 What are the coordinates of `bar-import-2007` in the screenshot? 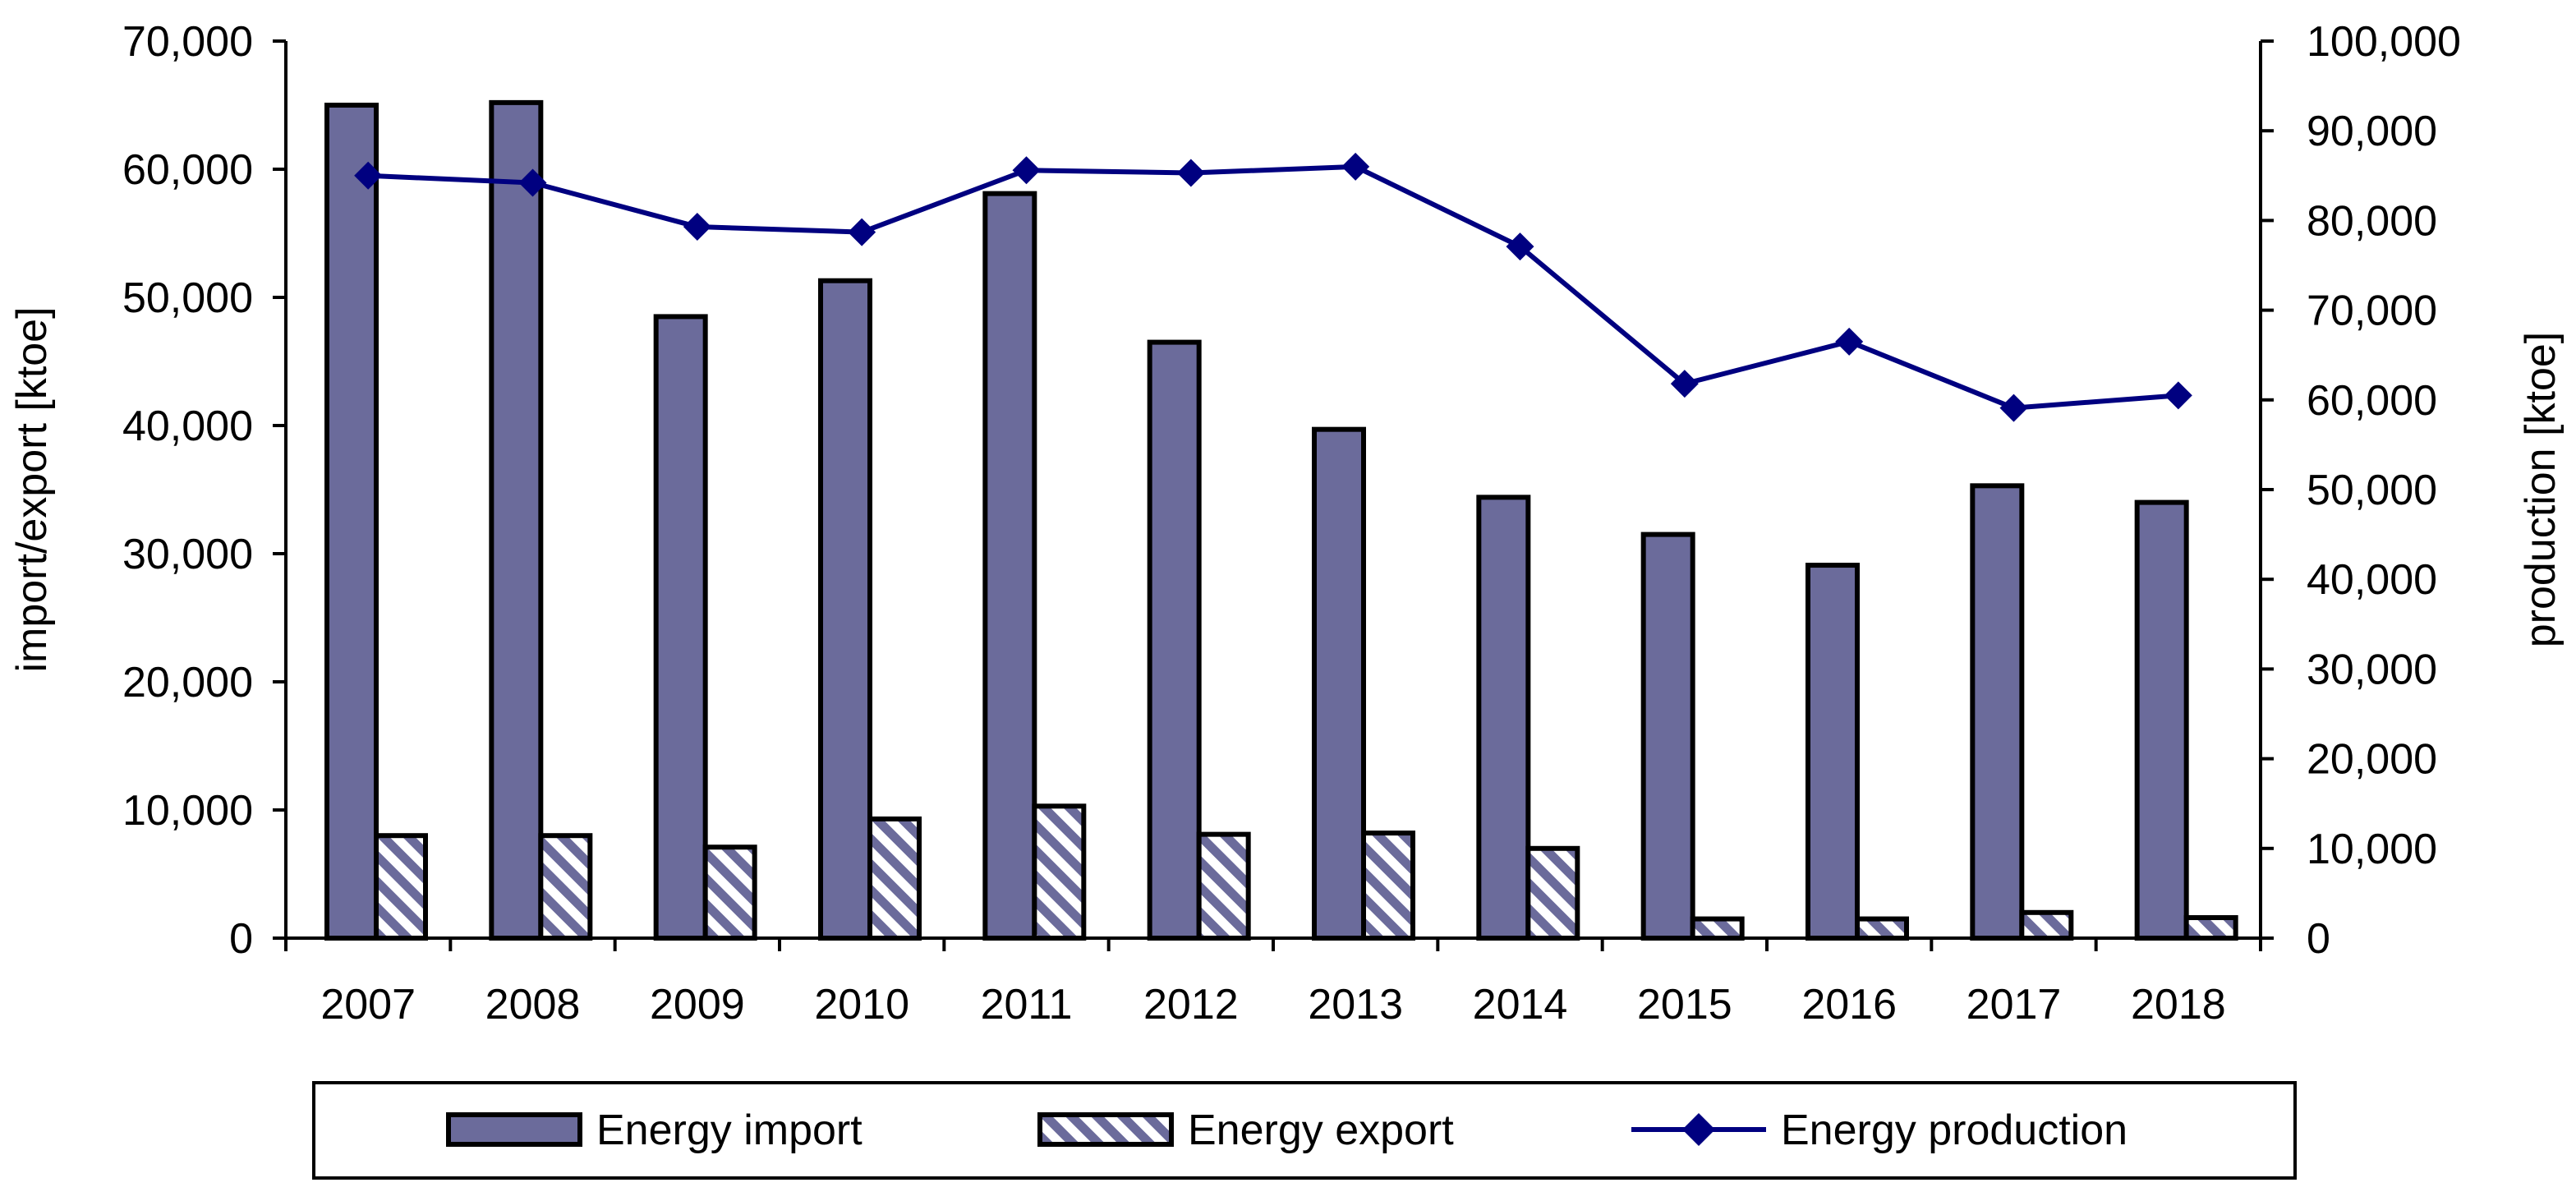 It's located at (351, 522).